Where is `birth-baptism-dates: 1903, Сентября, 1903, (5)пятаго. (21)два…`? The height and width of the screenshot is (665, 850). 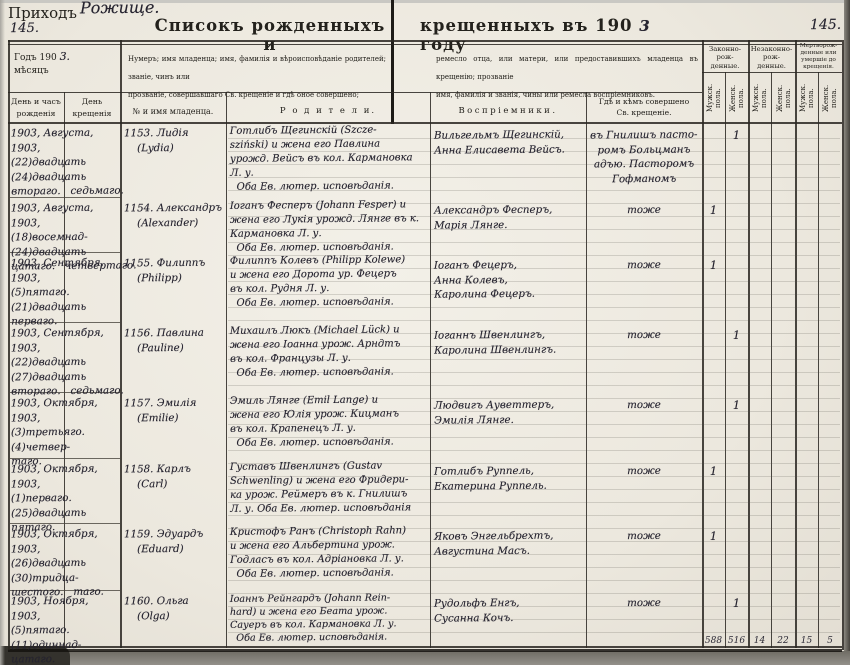 birth-baptism-dates: 1903, Сентября, 1903, (5)пятаго. (21)два… is located at coordinates (57, 292).